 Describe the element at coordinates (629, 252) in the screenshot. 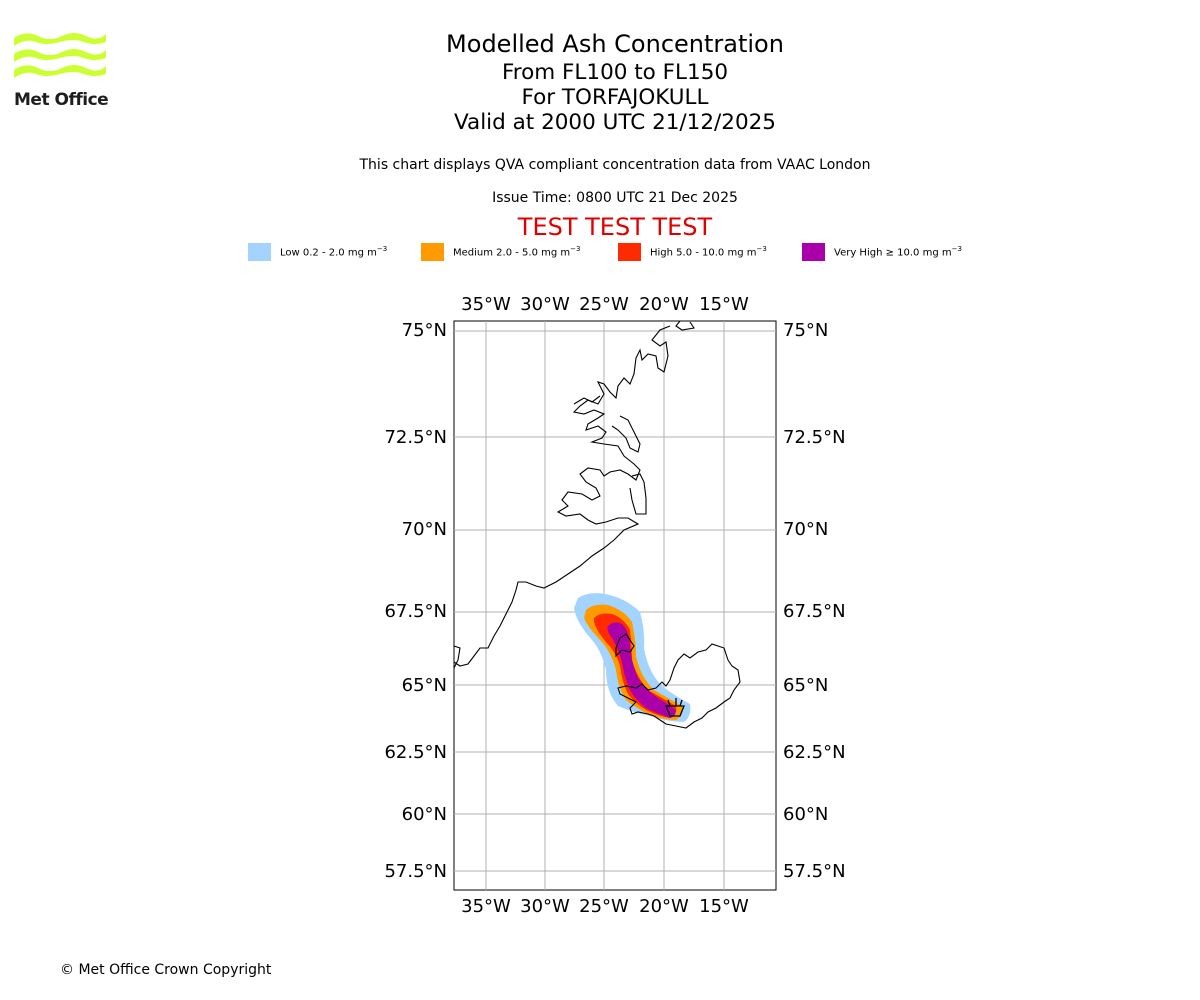

I see `legend-swatch-high` at that location.